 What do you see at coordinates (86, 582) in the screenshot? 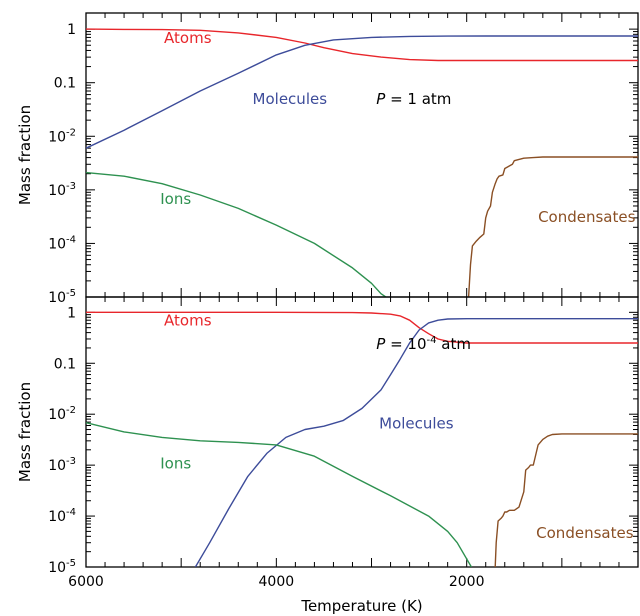
I see `x-tick-label: 6000` at bounding box center [86, 582].